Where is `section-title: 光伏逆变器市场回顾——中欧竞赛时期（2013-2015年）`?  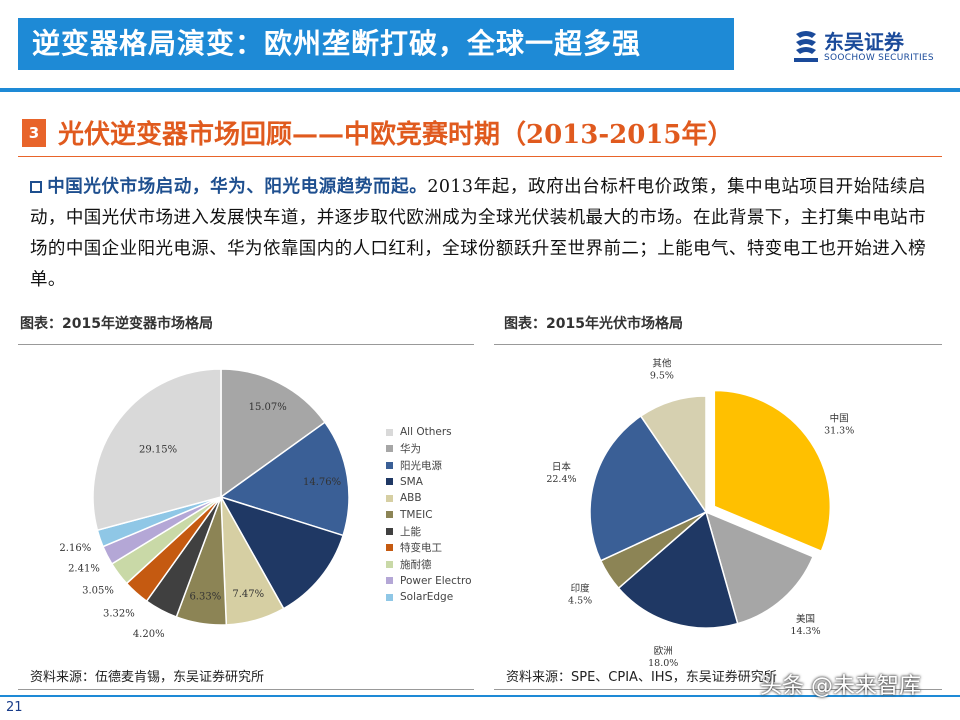 section-title: 光伏逆变器市场回顾——中欧竞赛时期（2013-2015年） is located at coordinates (396, 135).